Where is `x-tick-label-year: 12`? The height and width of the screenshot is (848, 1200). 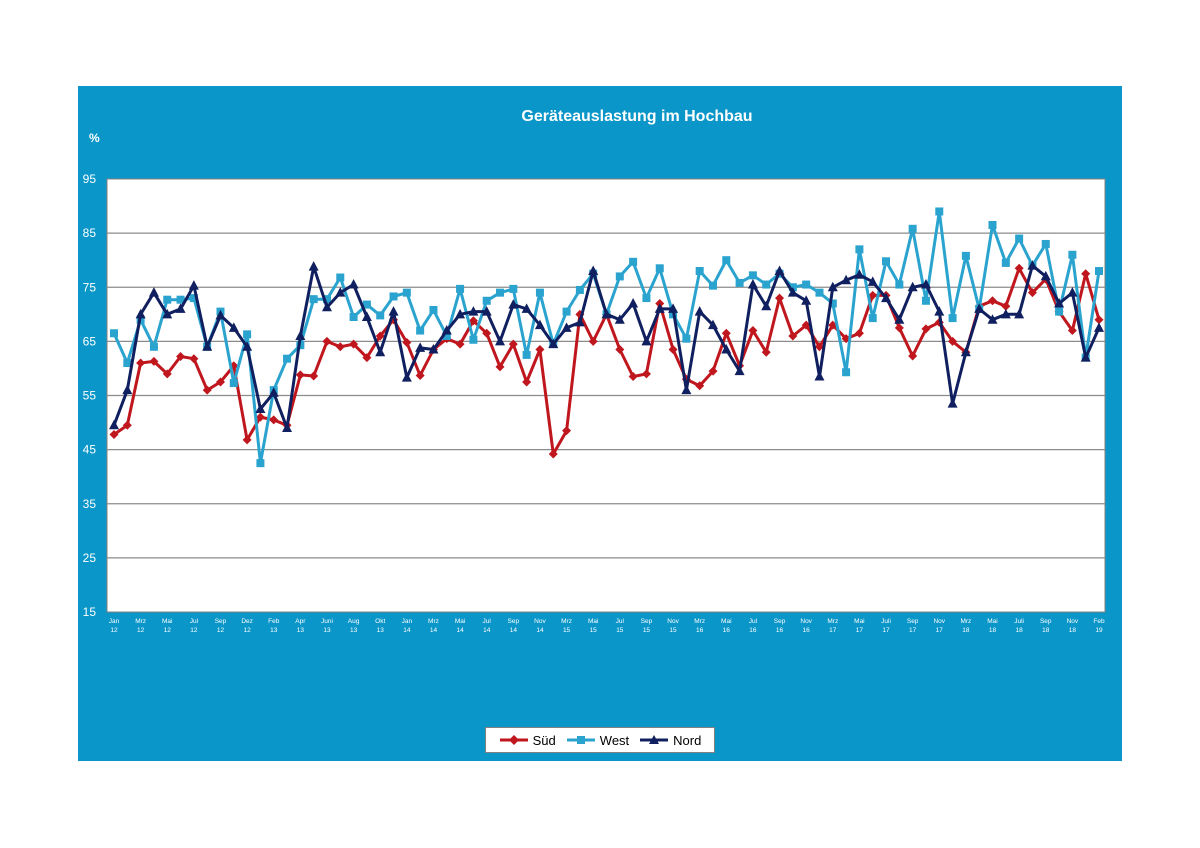 x-tick-label-year: 12 is located at coordinates (168, 630).